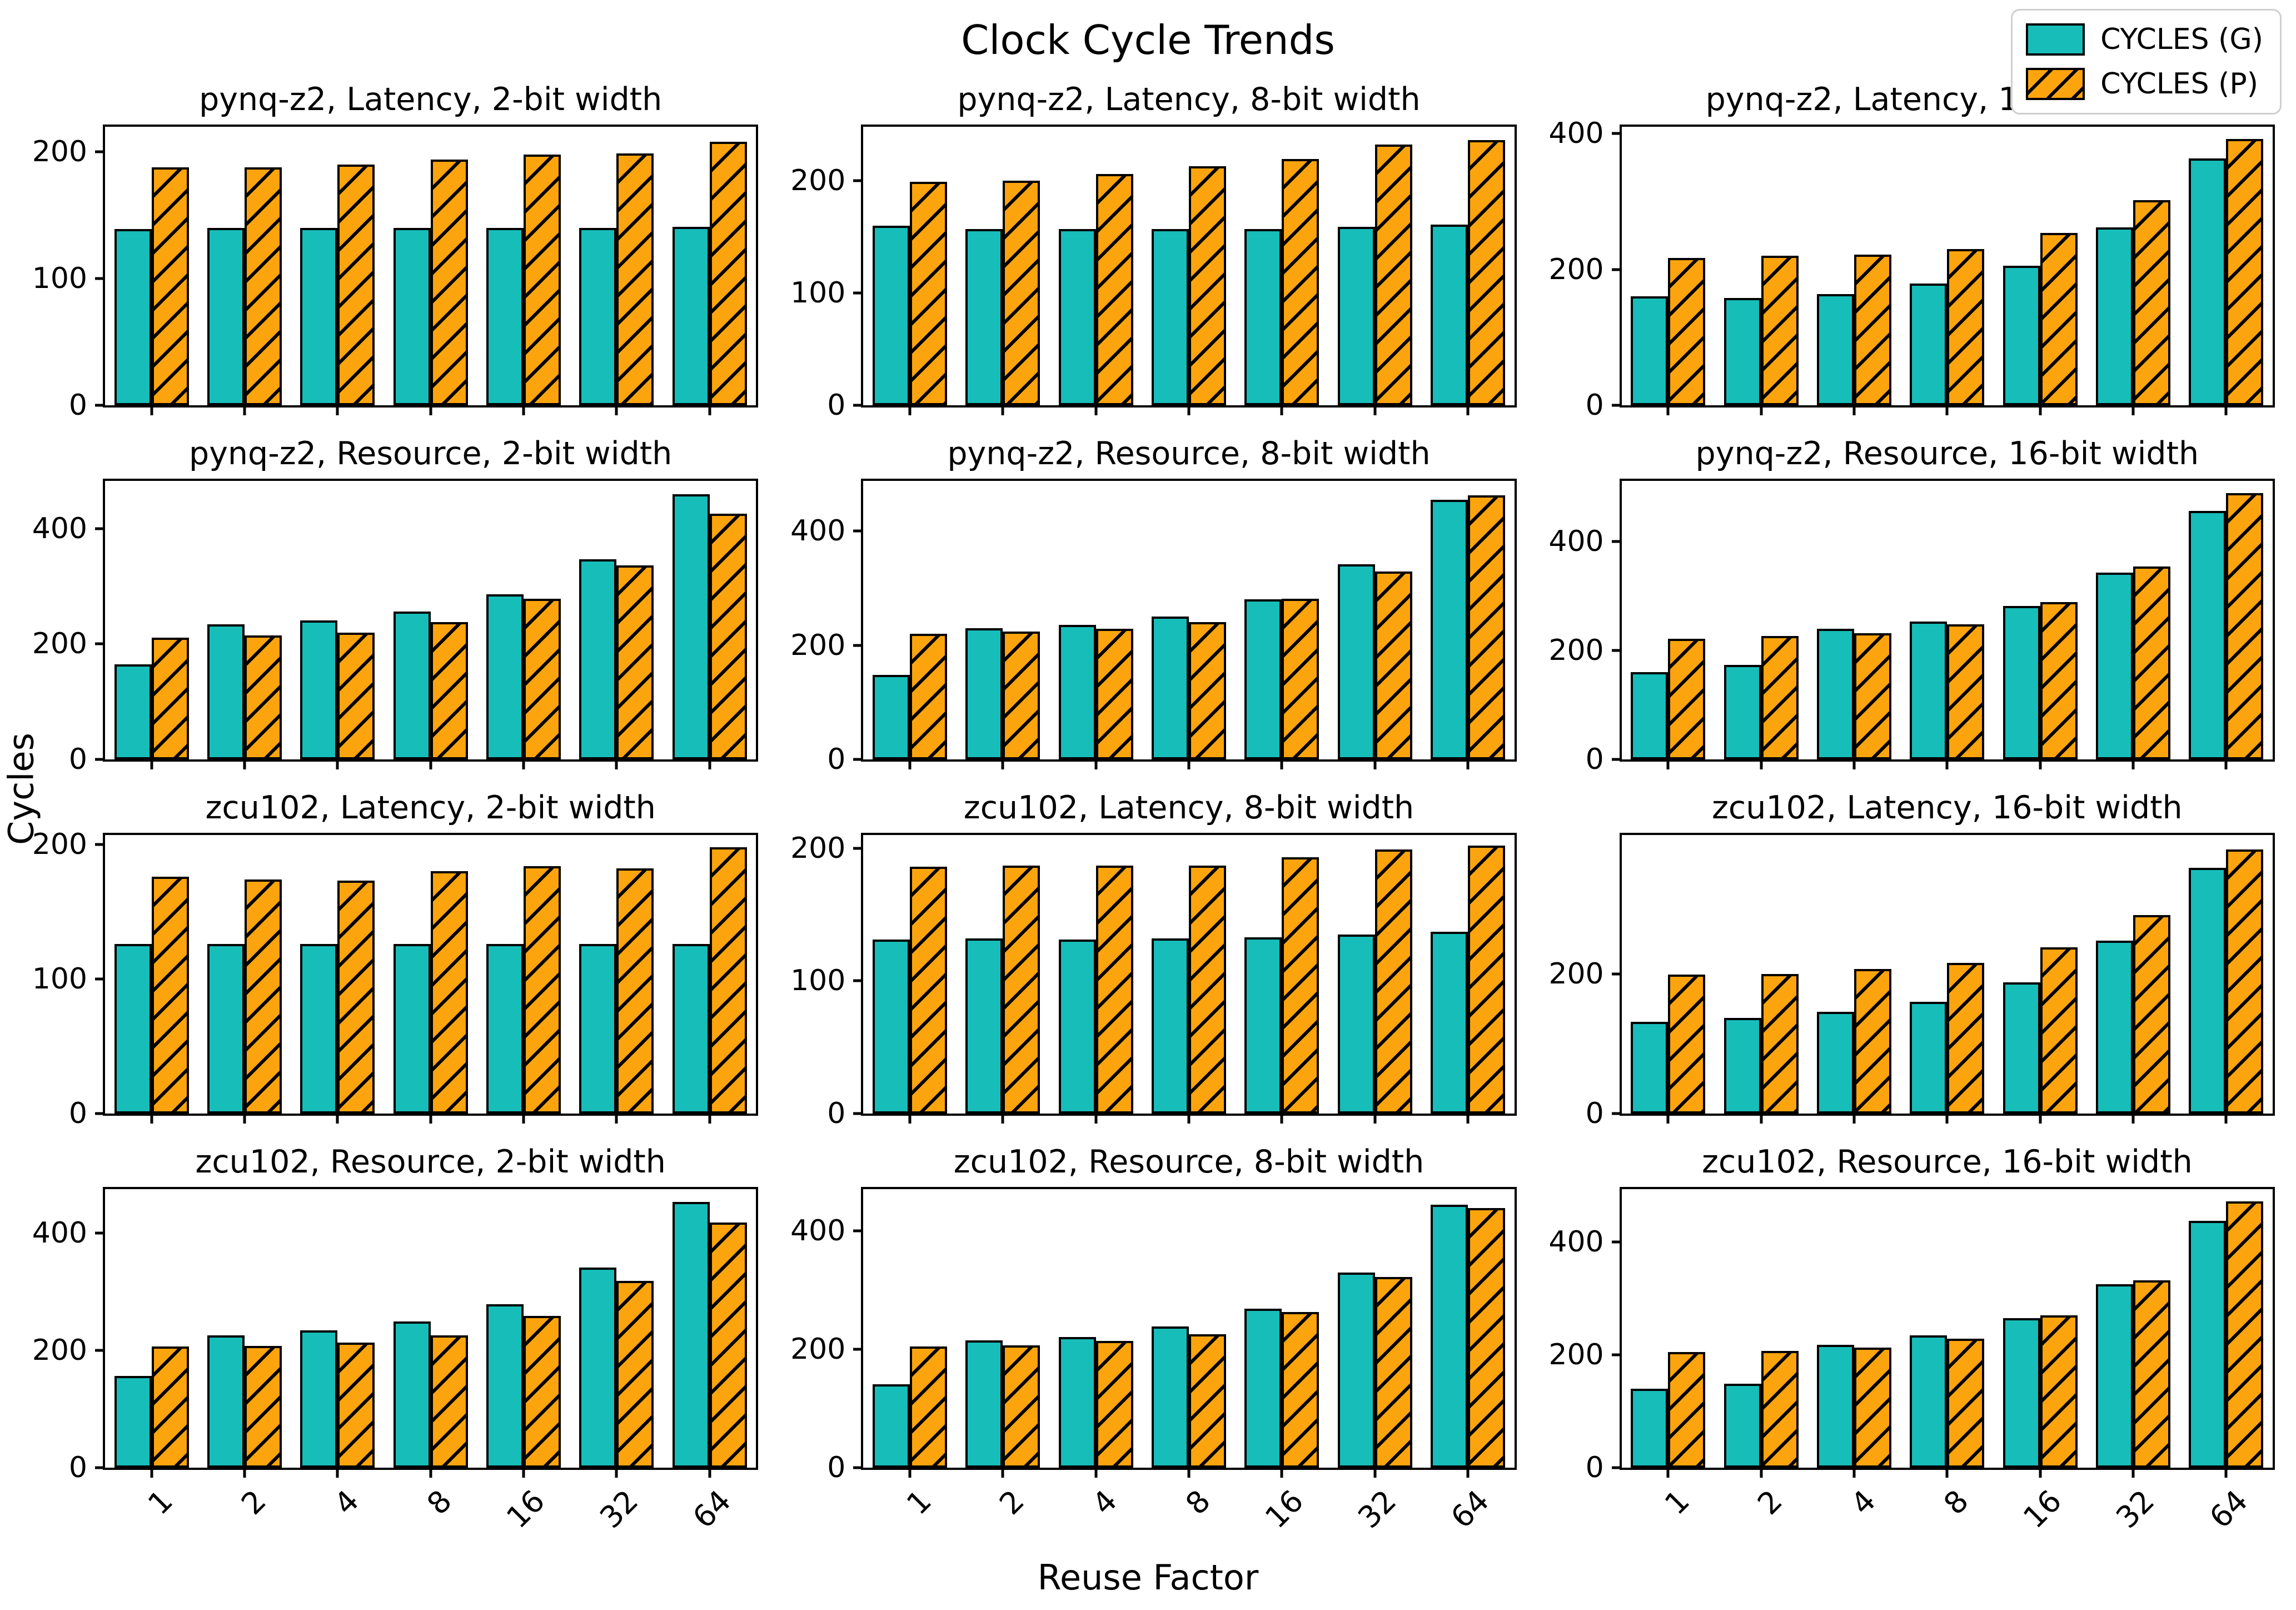  What do you see at coordinates (1947, 453) in the screenshot?
I see `subplot-title: pynq-z2, Resource, 16-bit width` at bounding box center [1947, 453].